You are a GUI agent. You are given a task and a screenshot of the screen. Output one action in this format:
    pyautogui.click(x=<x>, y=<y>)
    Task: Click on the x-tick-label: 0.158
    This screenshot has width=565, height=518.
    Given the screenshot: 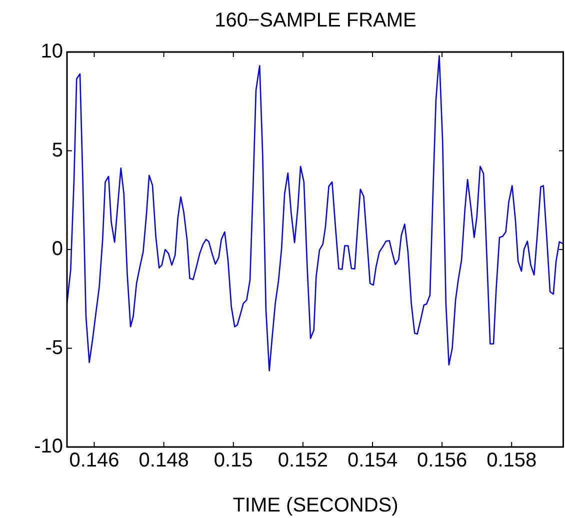 What is the action you would take?
    pyautogui.click(x=511, y=461)
    